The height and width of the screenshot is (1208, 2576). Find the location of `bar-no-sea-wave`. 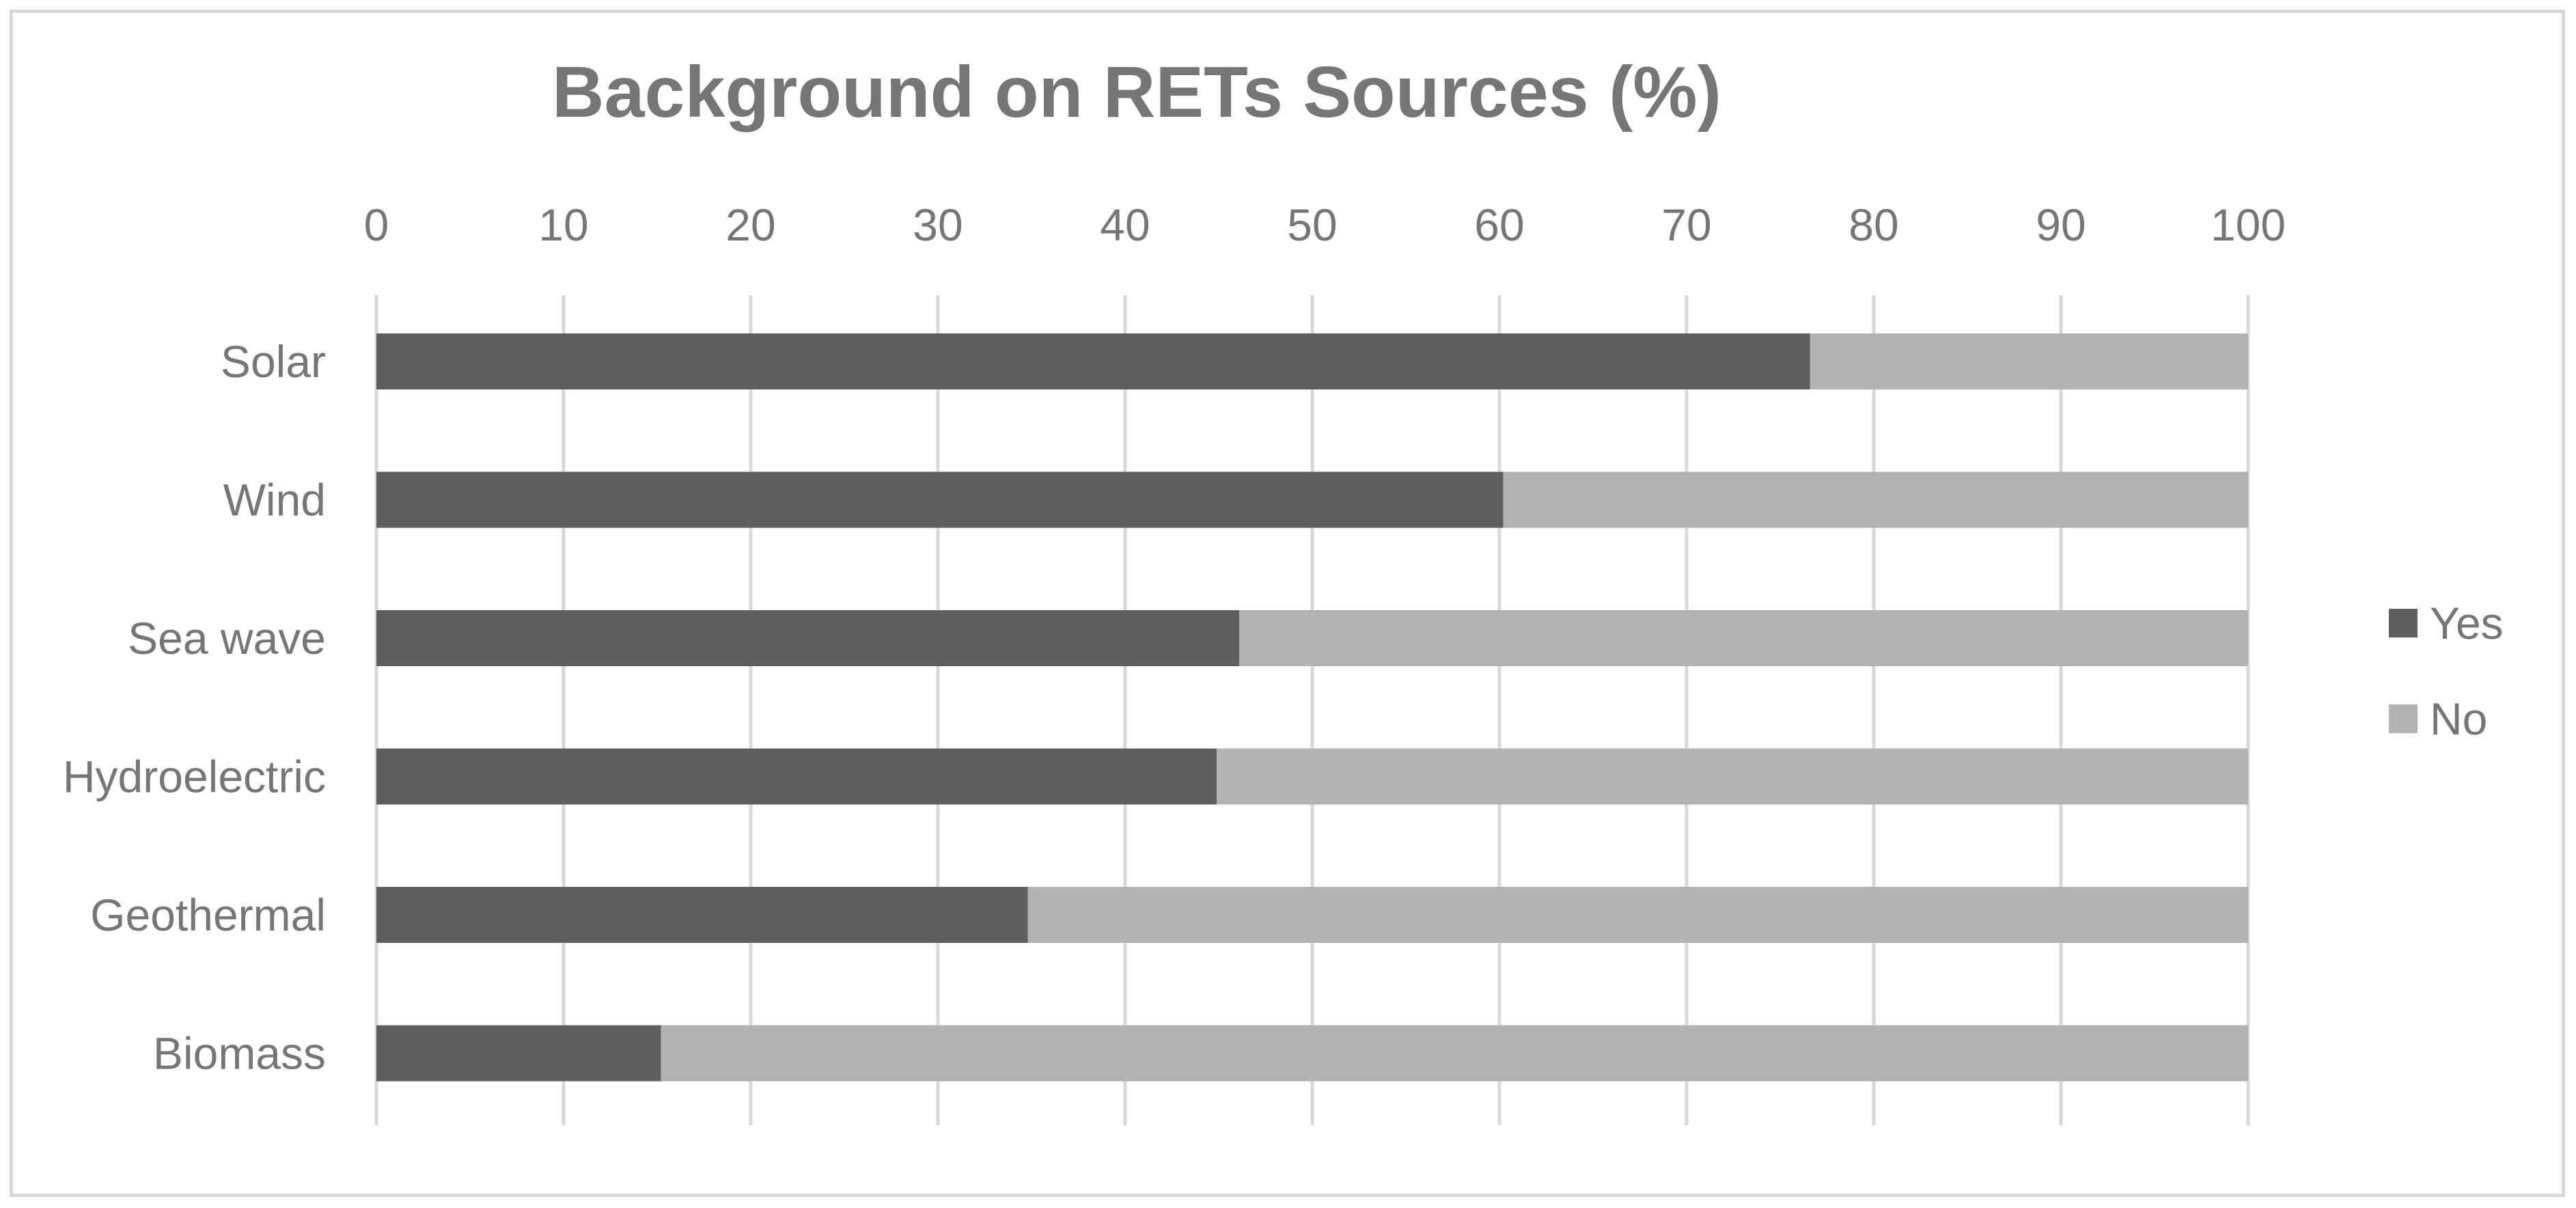

bar-no-sea-wave is located at coordinates (1743, 638).